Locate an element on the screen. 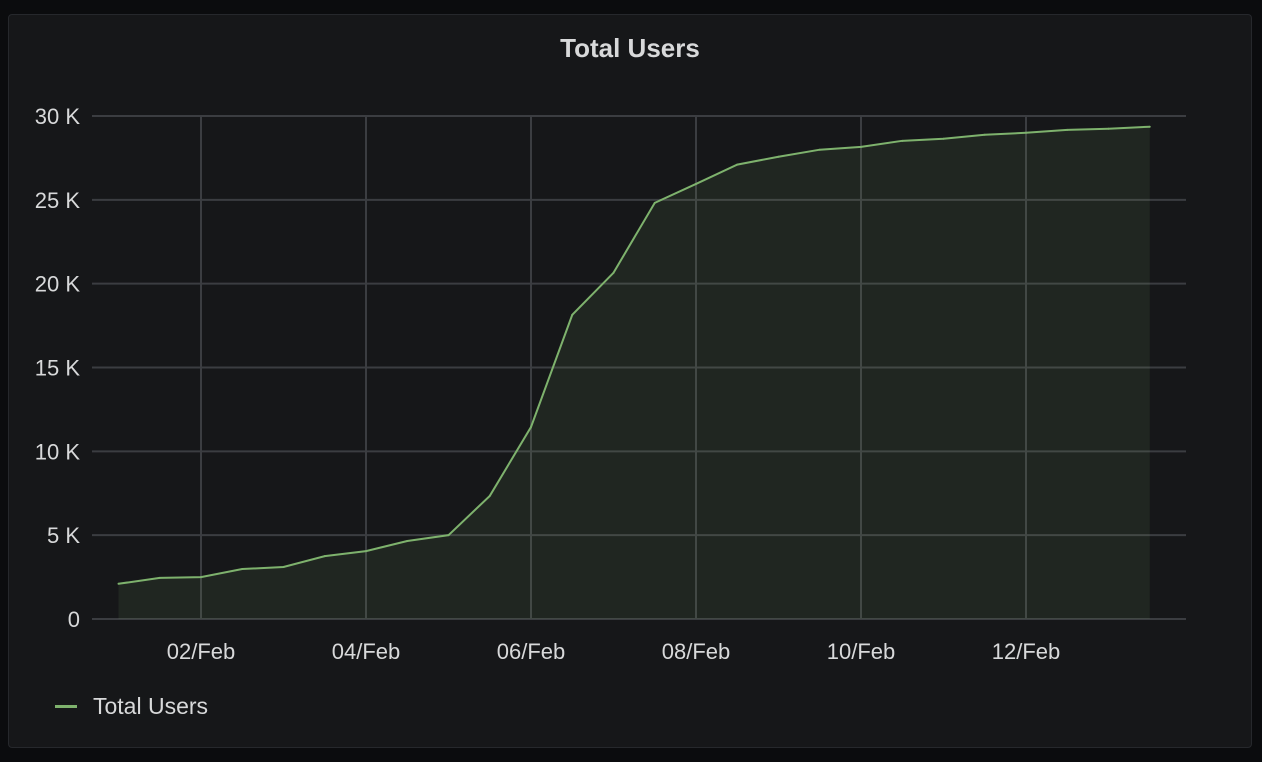 This screenshot has width=1262, height=762. y-tick-label: 30 K is located at coordinates (58, 116).